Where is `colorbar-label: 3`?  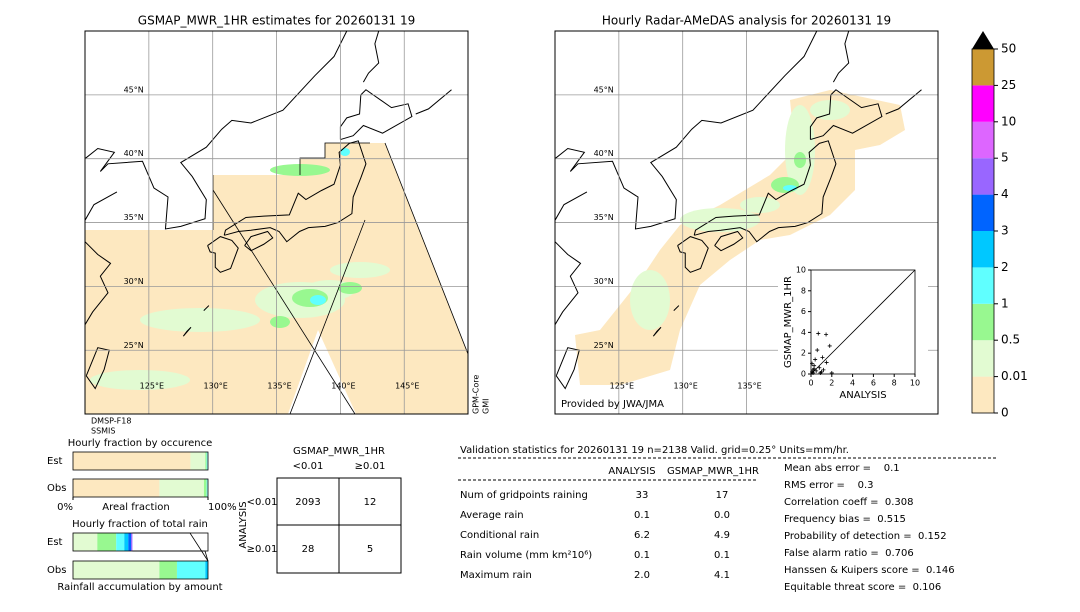
colorbar-label: 3 is located at coordinates (1005, 231).